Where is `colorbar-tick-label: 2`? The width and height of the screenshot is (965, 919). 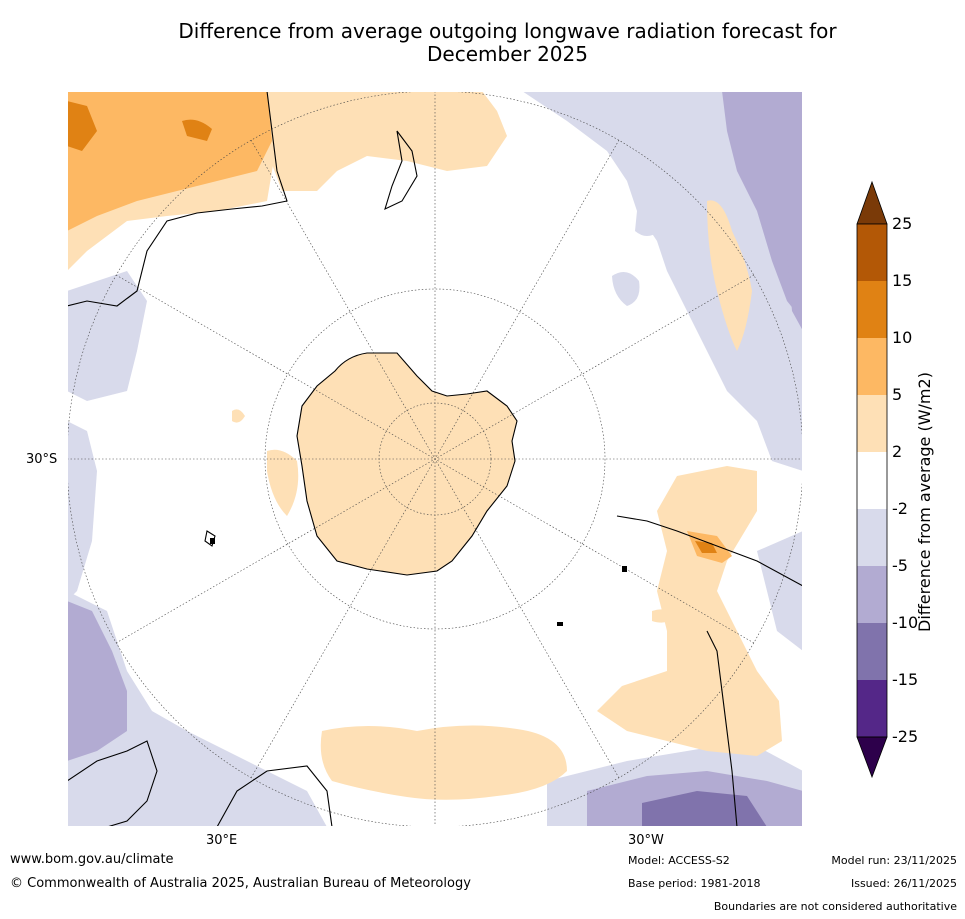 colorbar-tick-label: 2 is located at coordinates (897, 451).